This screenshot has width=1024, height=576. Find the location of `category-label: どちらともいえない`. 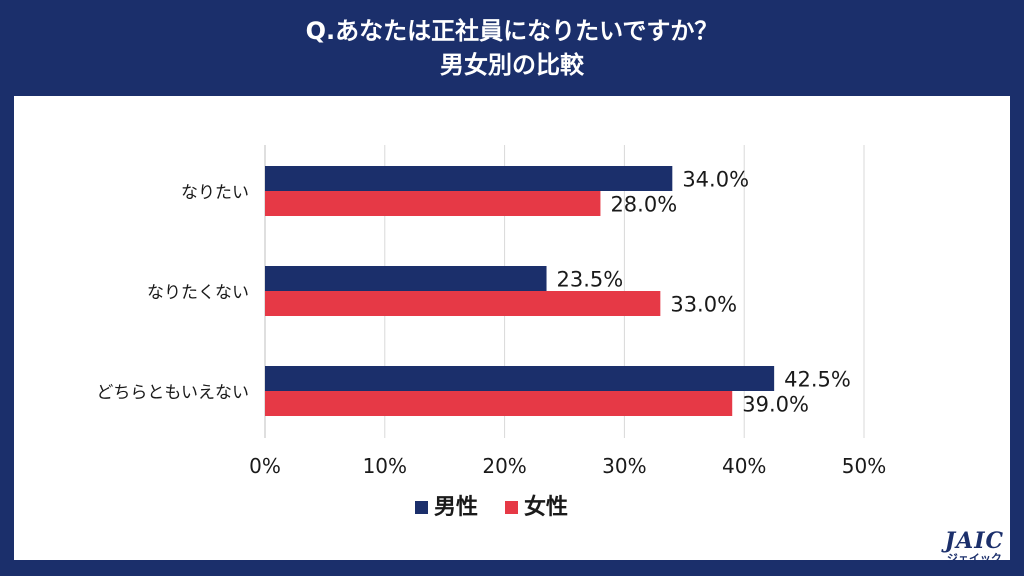

category-label: どちらともいえない is located at coordinates (172, 393).